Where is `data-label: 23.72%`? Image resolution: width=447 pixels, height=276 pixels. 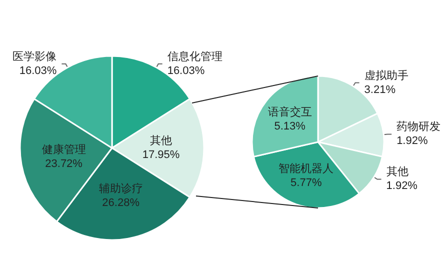
data-label: 23.72% is located at coordinates (64, 164).